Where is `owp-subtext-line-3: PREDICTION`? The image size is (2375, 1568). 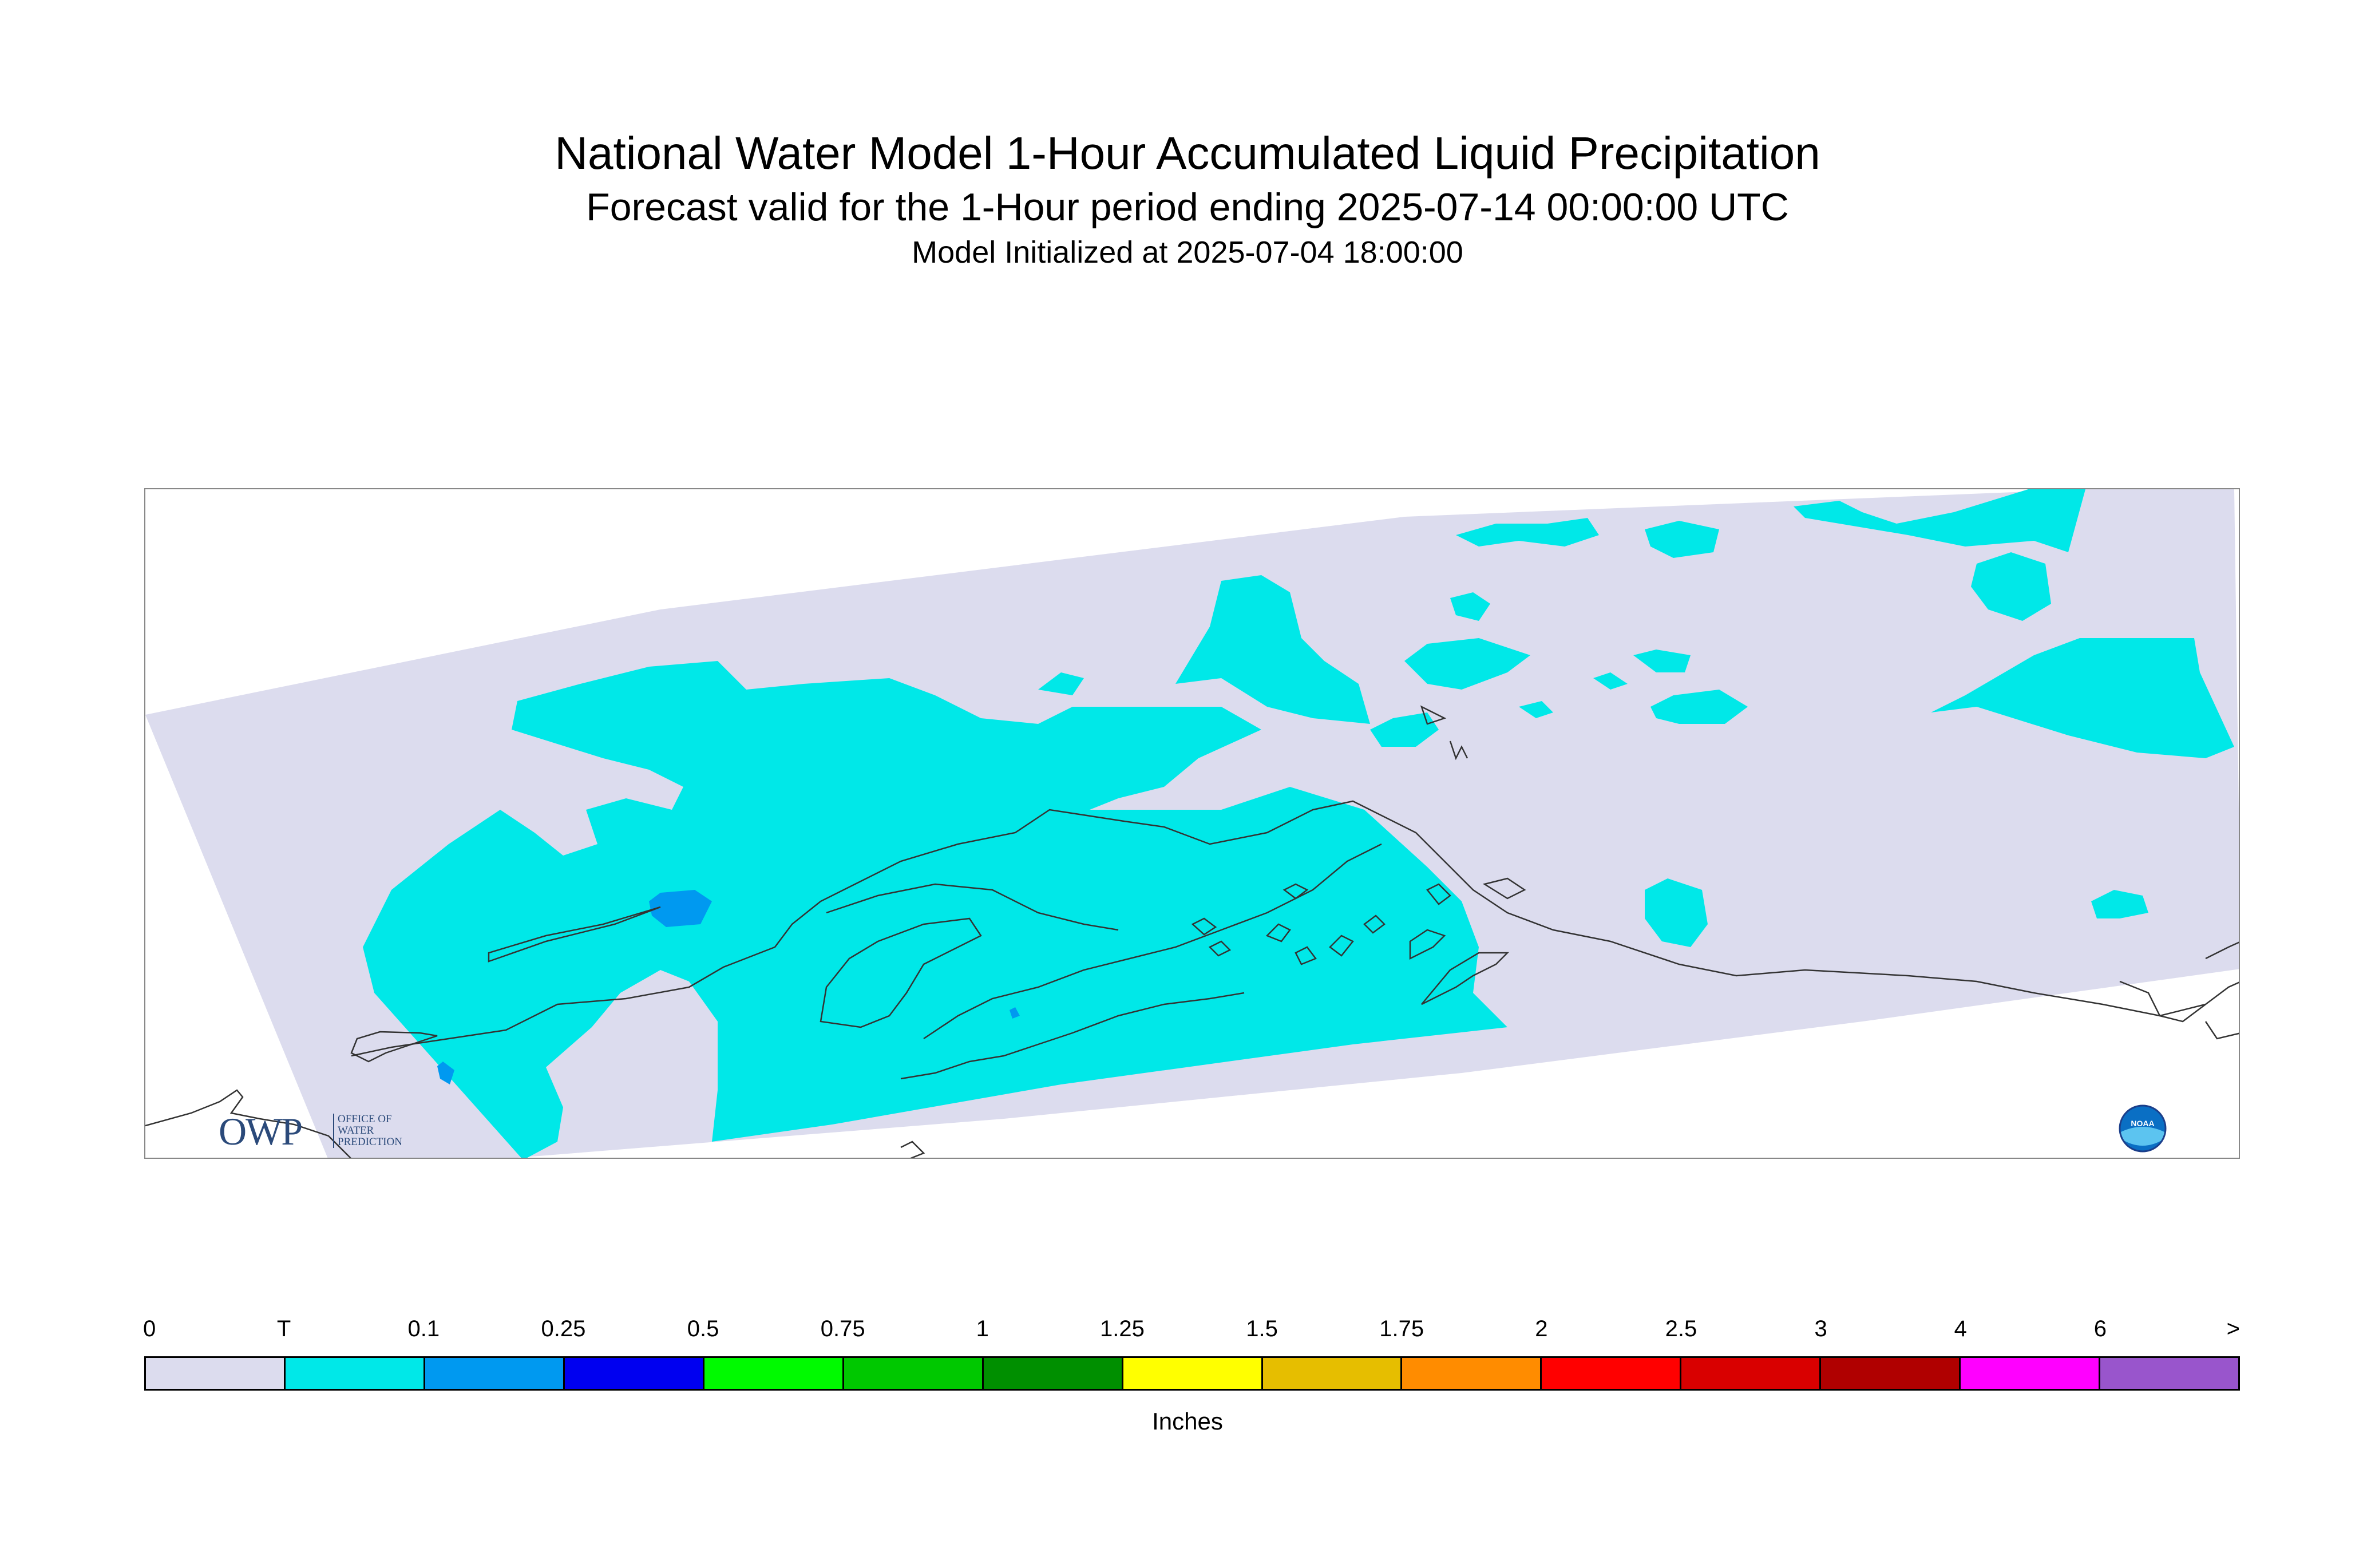
owp-subtext-line-3: PREDICTION is located at coordinates (370, 1141).